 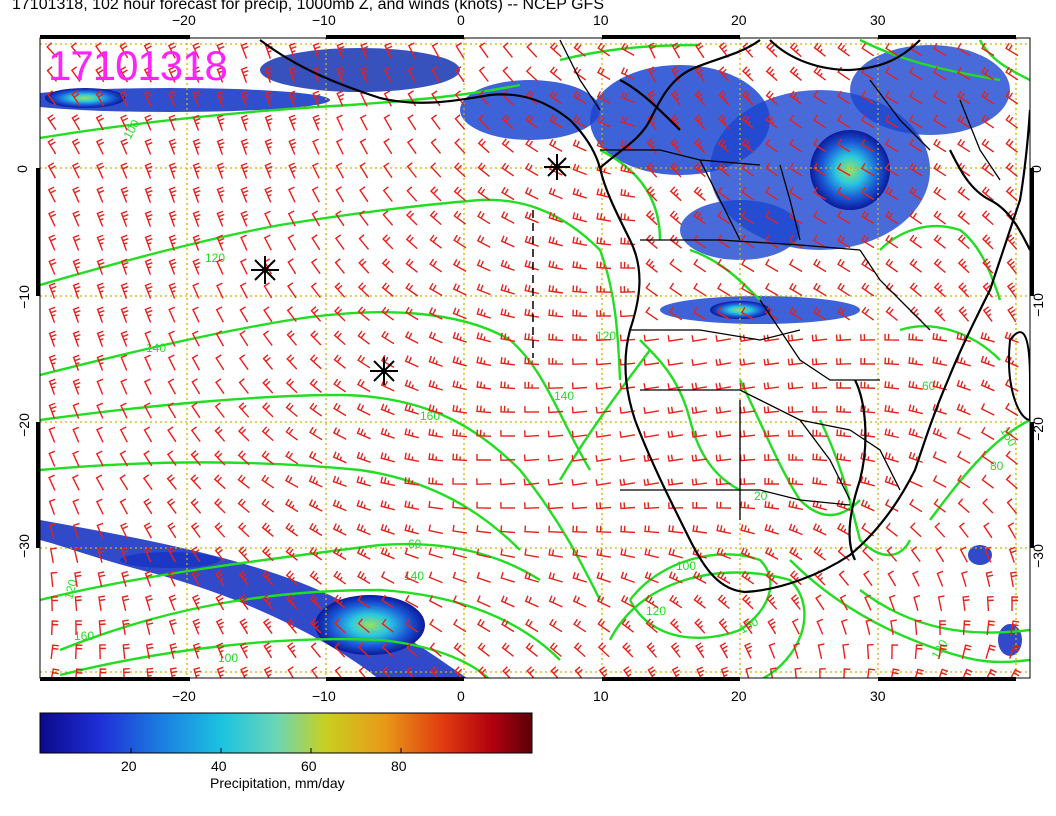 What do you see at coordinates (878, 696) in the screenshot?
I see `lon-tick-bottom: 30` at bounding box center [878, 696].